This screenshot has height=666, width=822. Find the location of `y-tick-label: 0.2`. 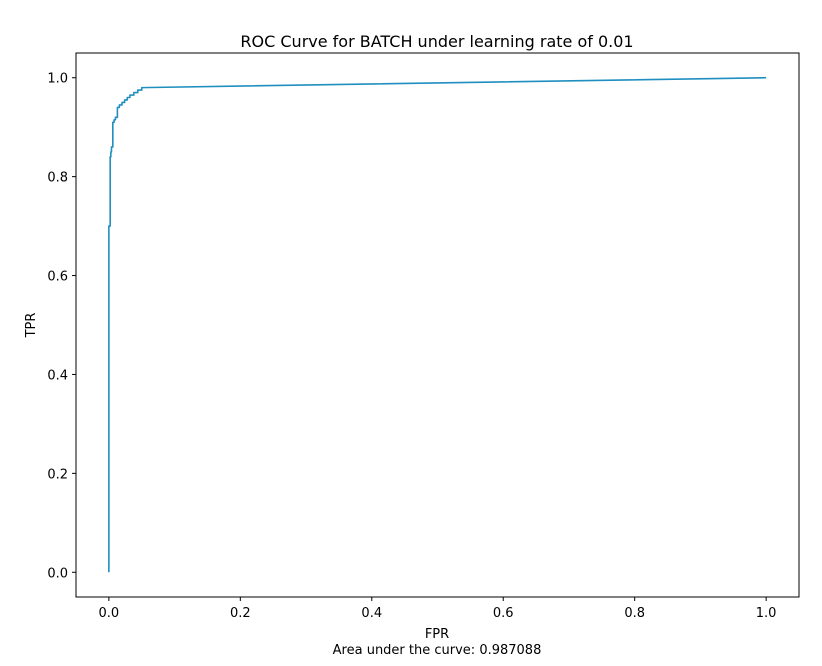

y-tick-label: 0.2 is located at coordinates (57, 474).